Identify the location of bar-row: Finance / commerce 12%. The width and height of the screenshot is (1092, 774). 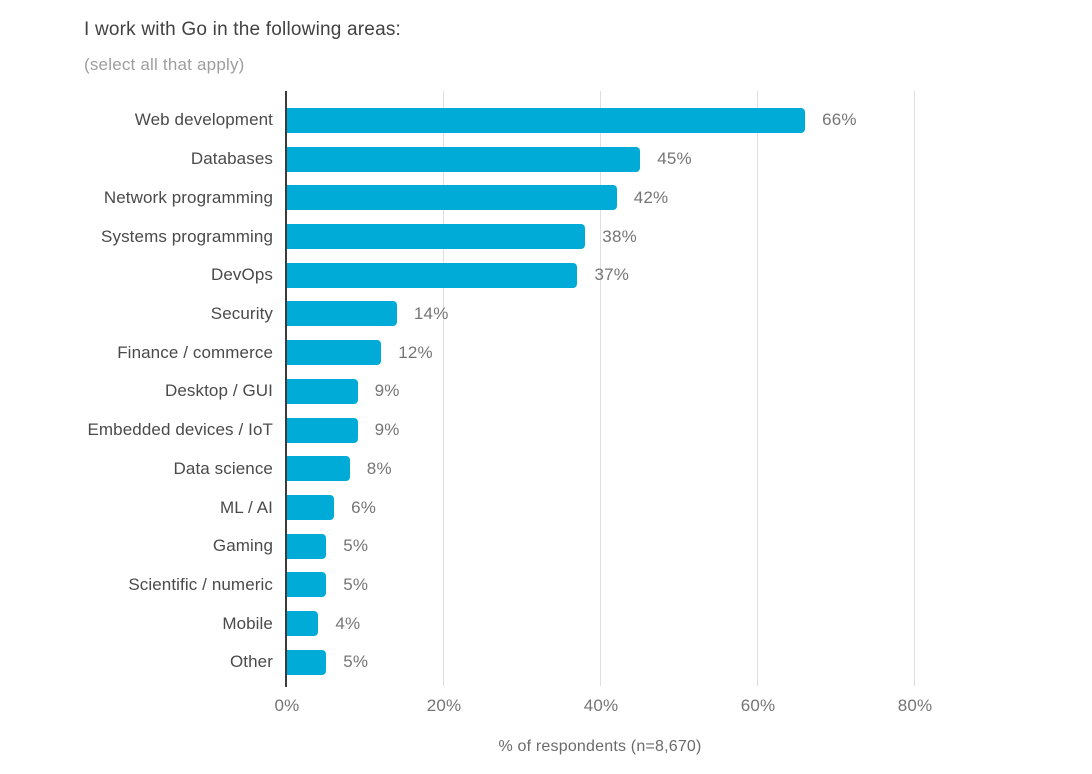
(546, 352).